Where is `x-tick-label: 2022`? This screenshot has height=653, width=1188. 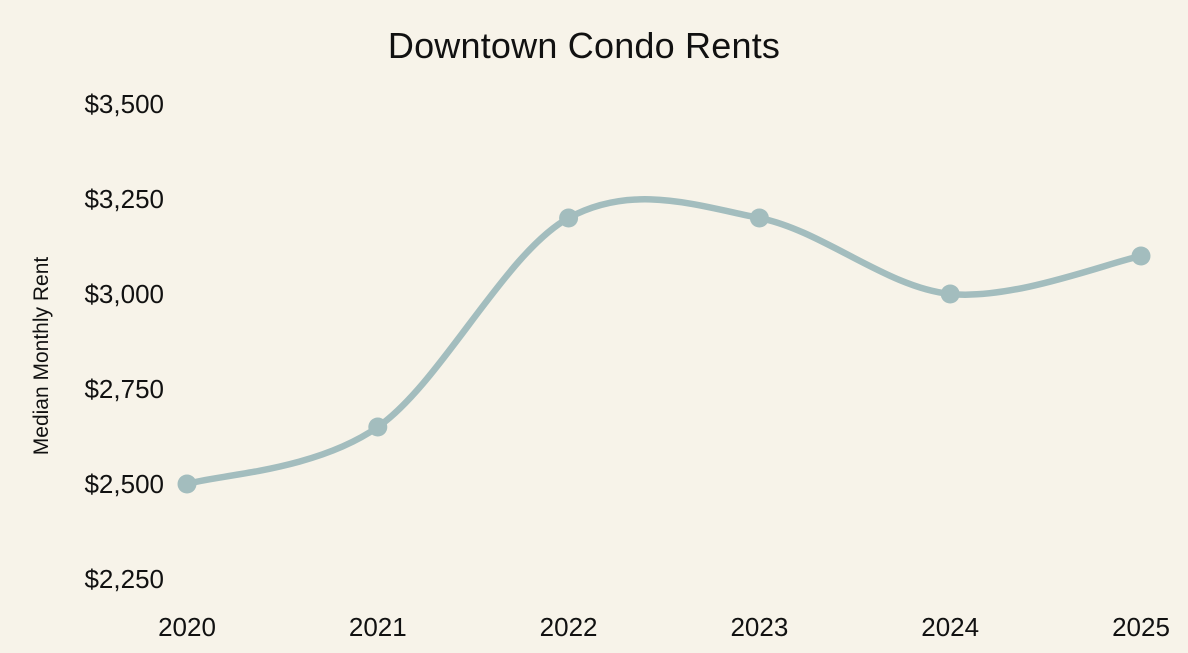
x-tick-label: 2022 is located at coordinates (568, 627).